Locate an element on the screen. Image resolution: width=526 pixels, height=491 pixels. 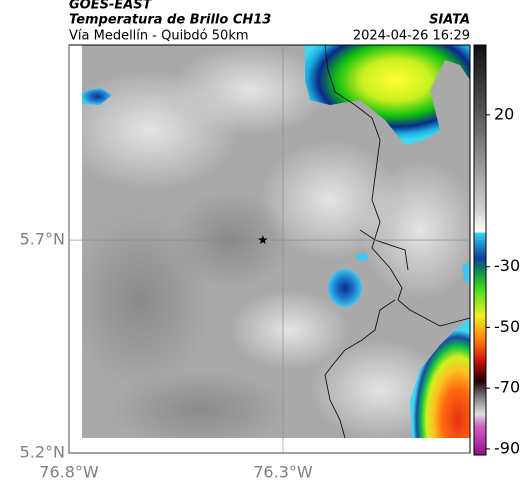
timestamp: 2024-04-26 16:29 is located at coordinates (411, 36).